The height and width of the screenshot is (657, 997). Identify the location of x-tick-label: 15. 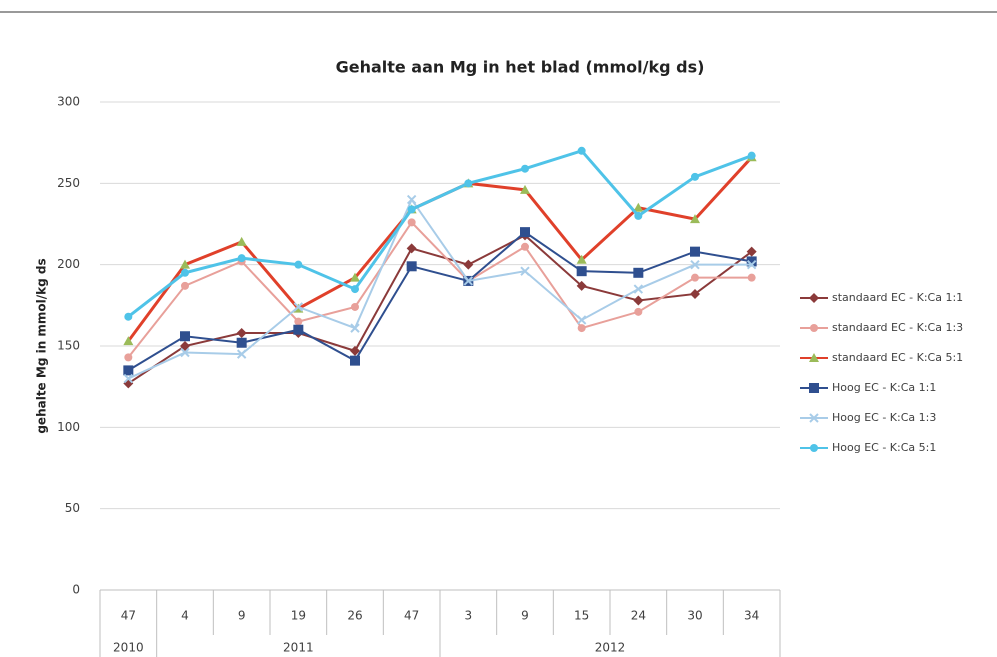
(581, 616).